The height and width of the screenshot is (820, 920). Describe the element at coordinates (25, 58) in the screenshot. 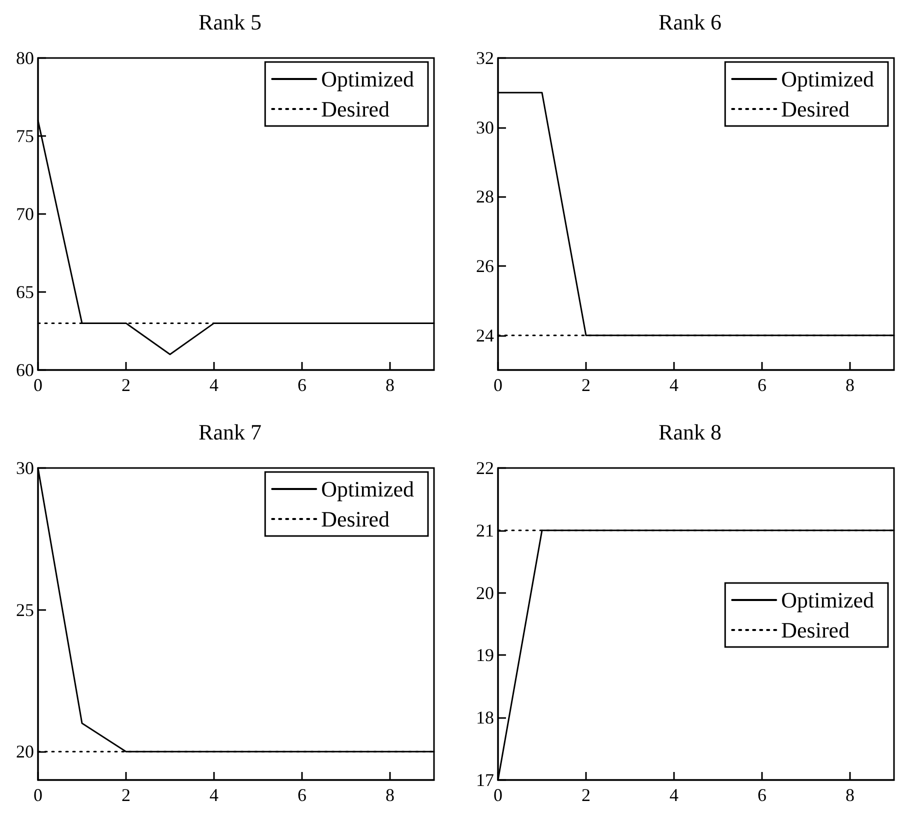

I see `y-tick-label: 80` at that location.